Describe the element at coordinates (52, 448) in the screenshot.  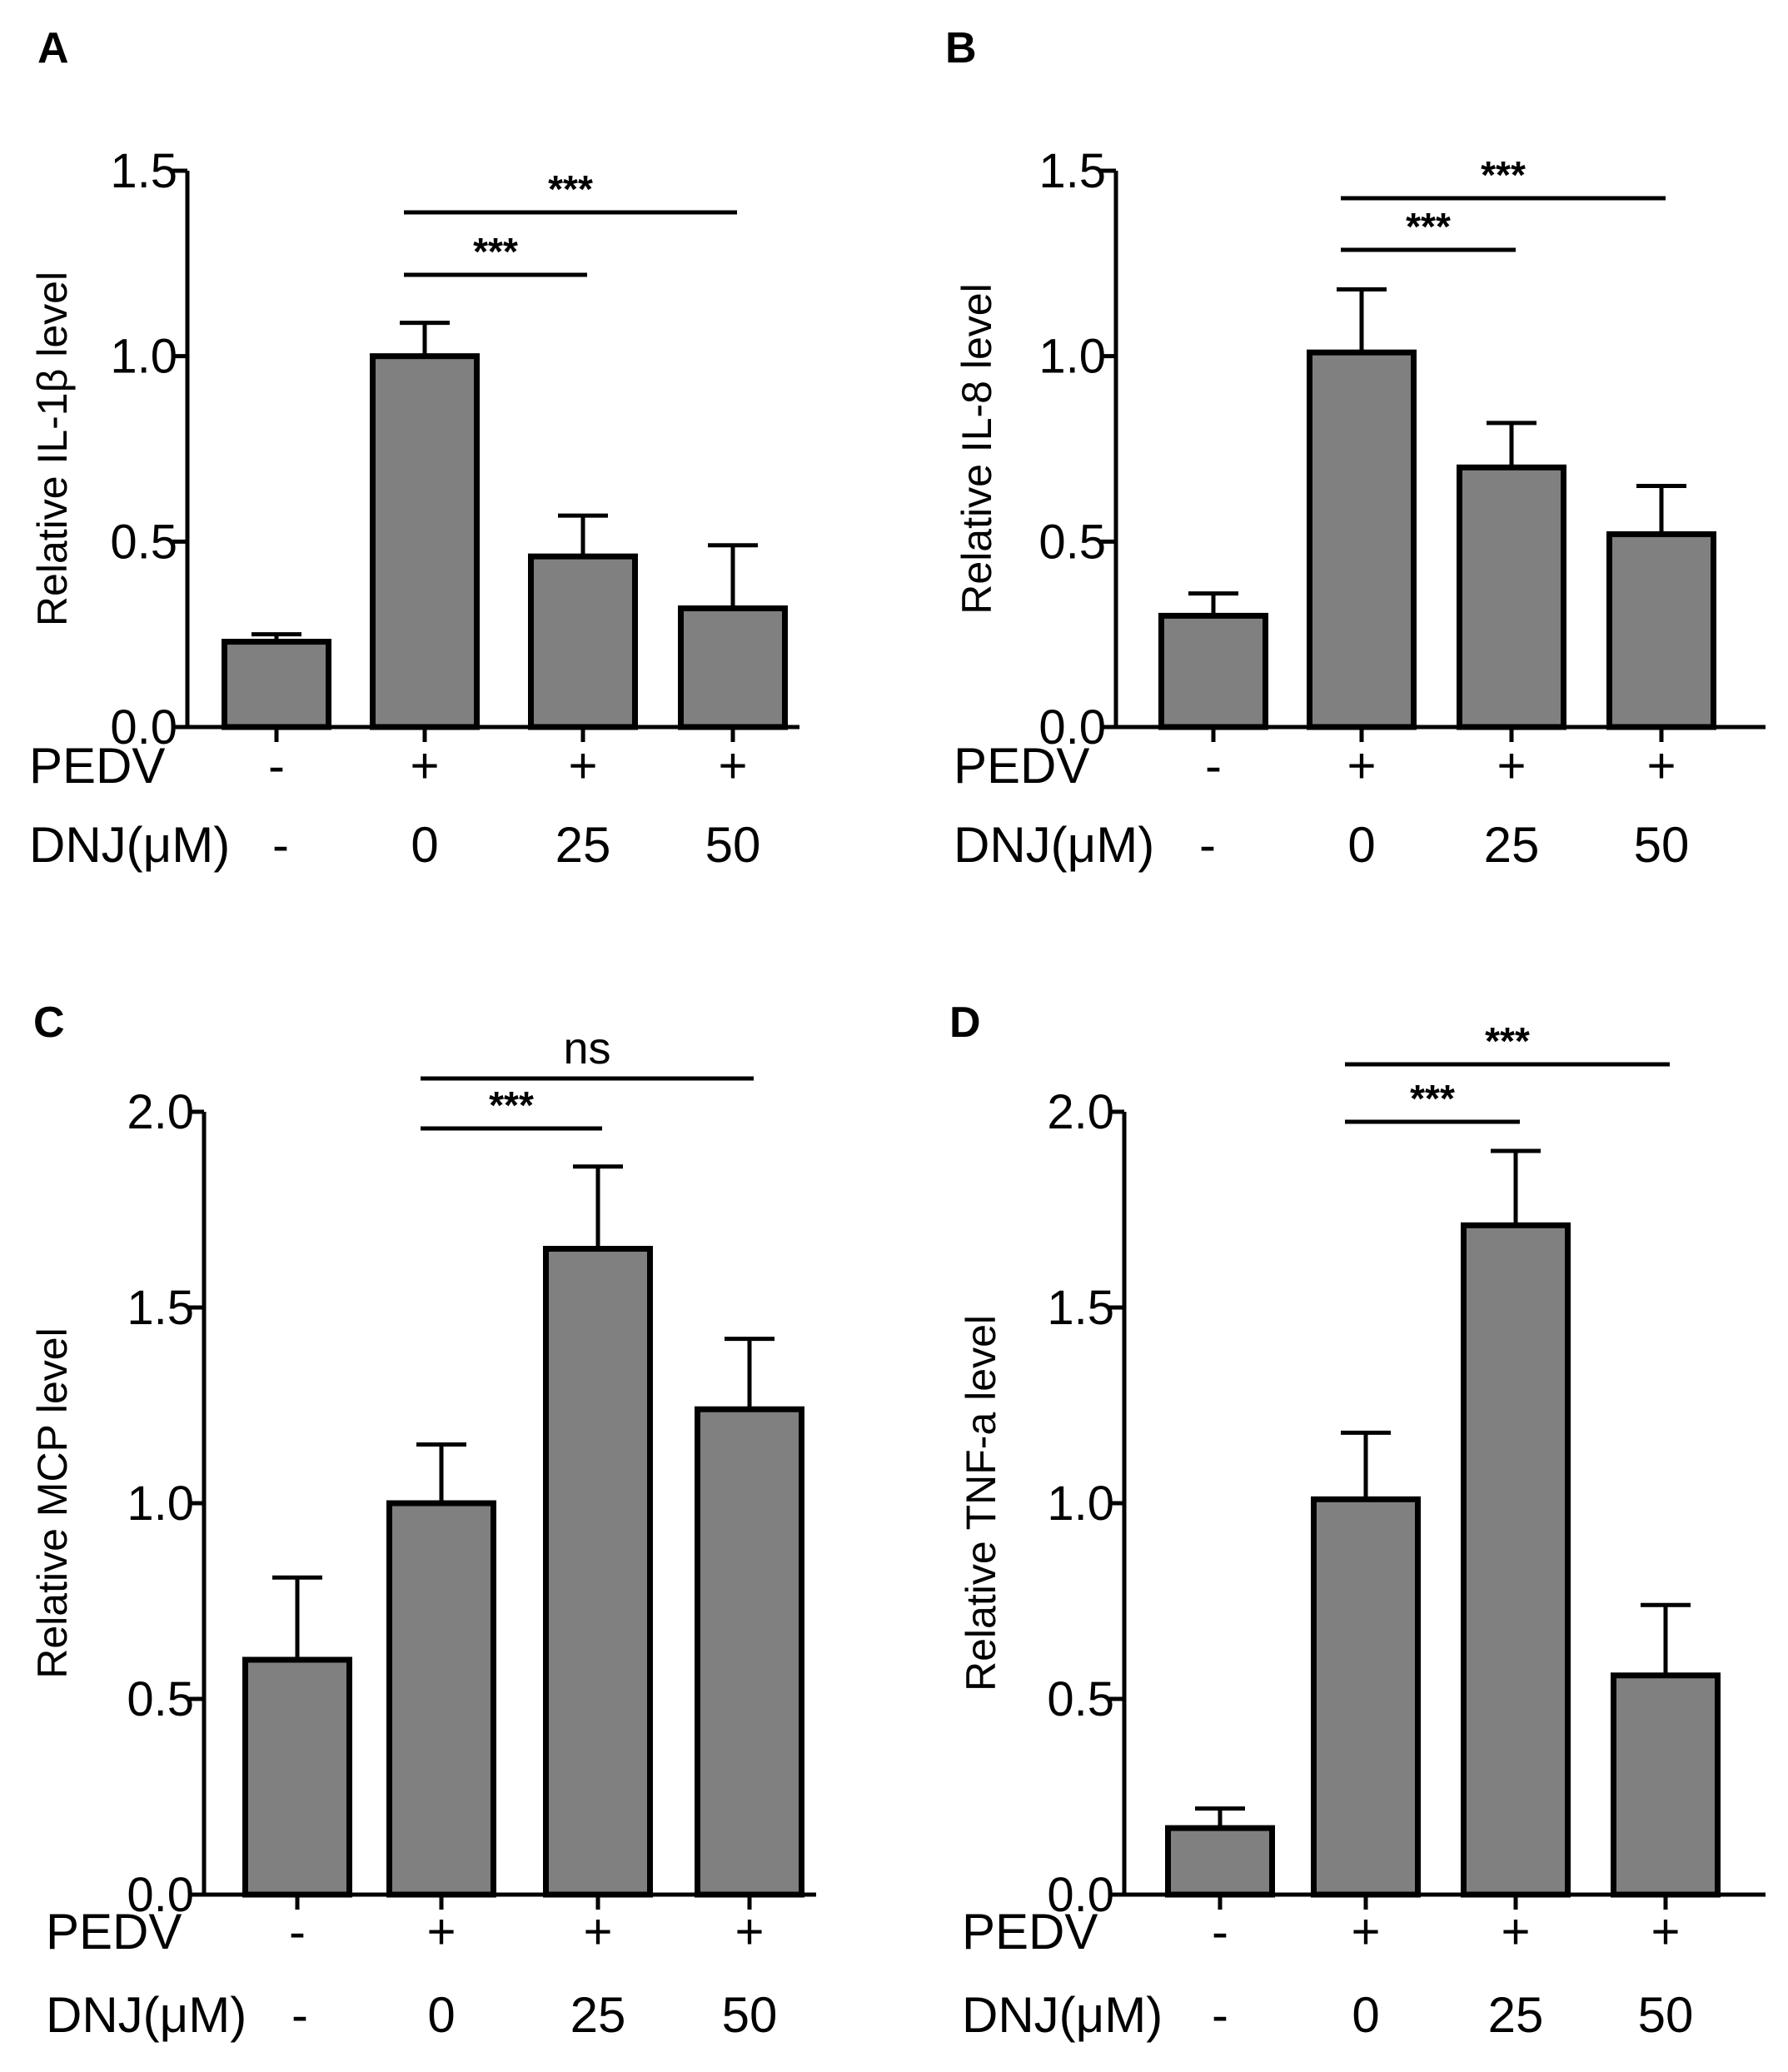
I see `y-axis-title: Relative IL-1β level` at that location.